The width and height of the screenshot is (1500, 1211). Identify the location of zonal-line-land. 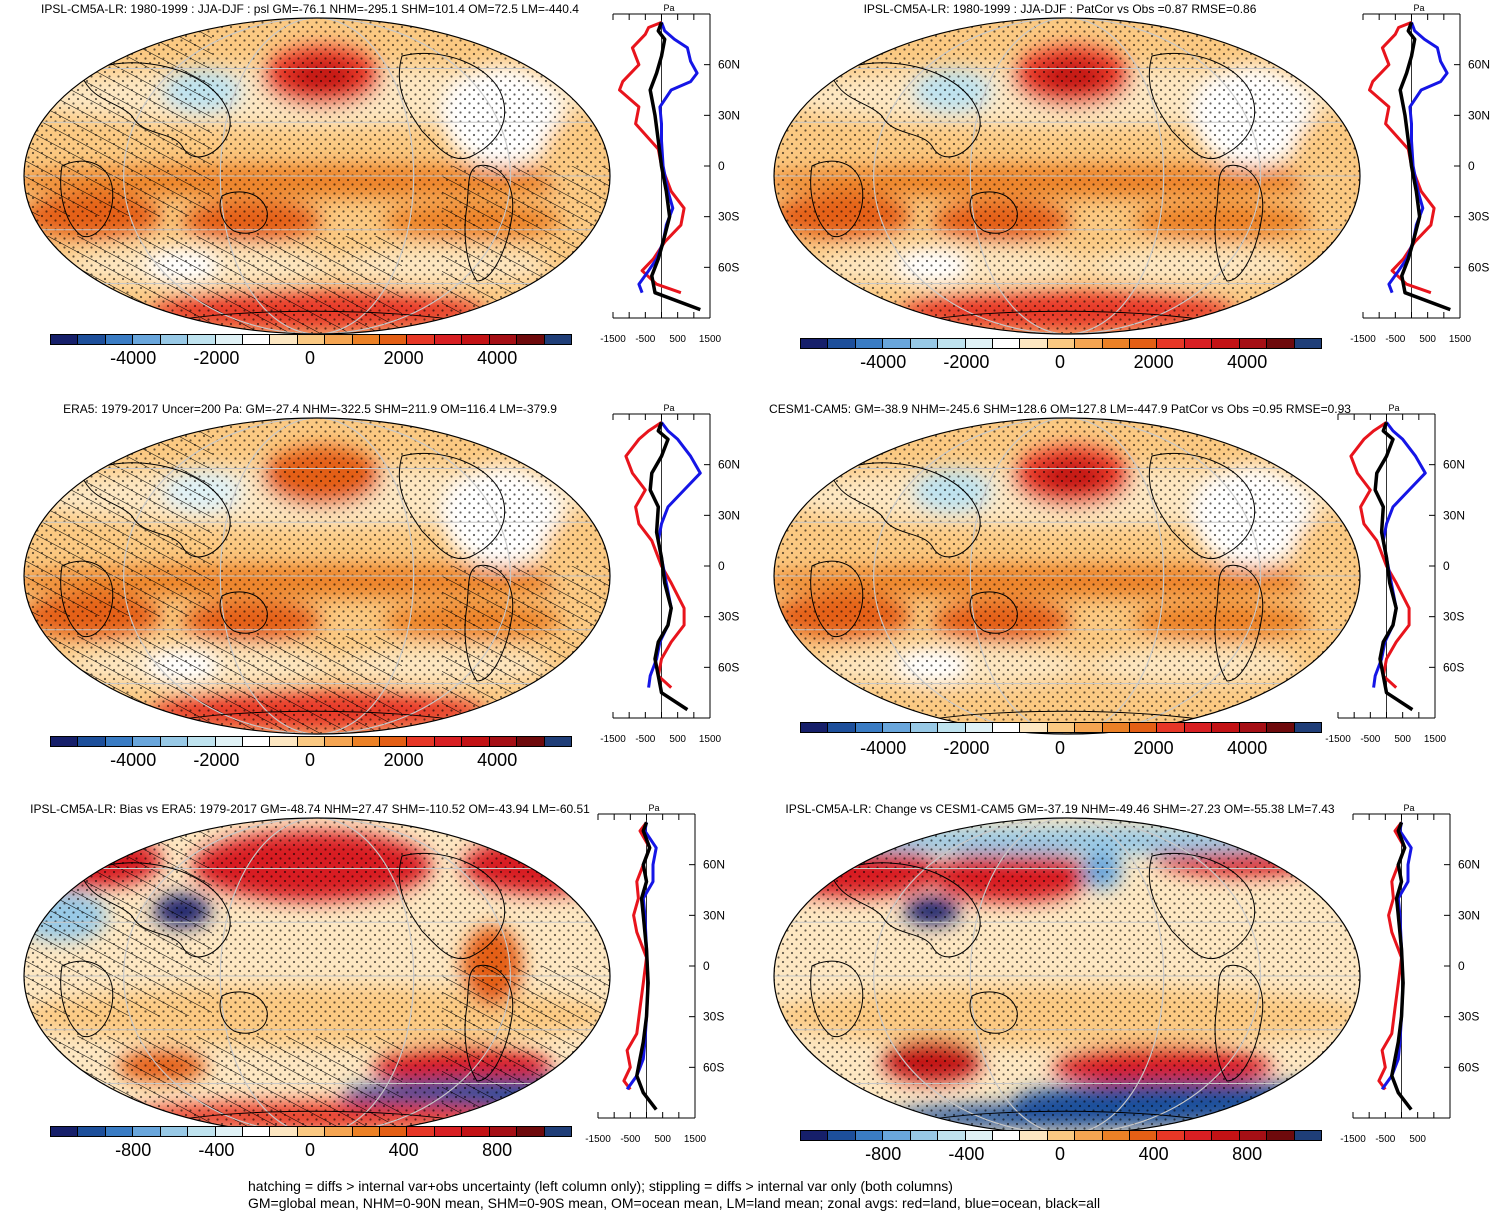
(655, 555).